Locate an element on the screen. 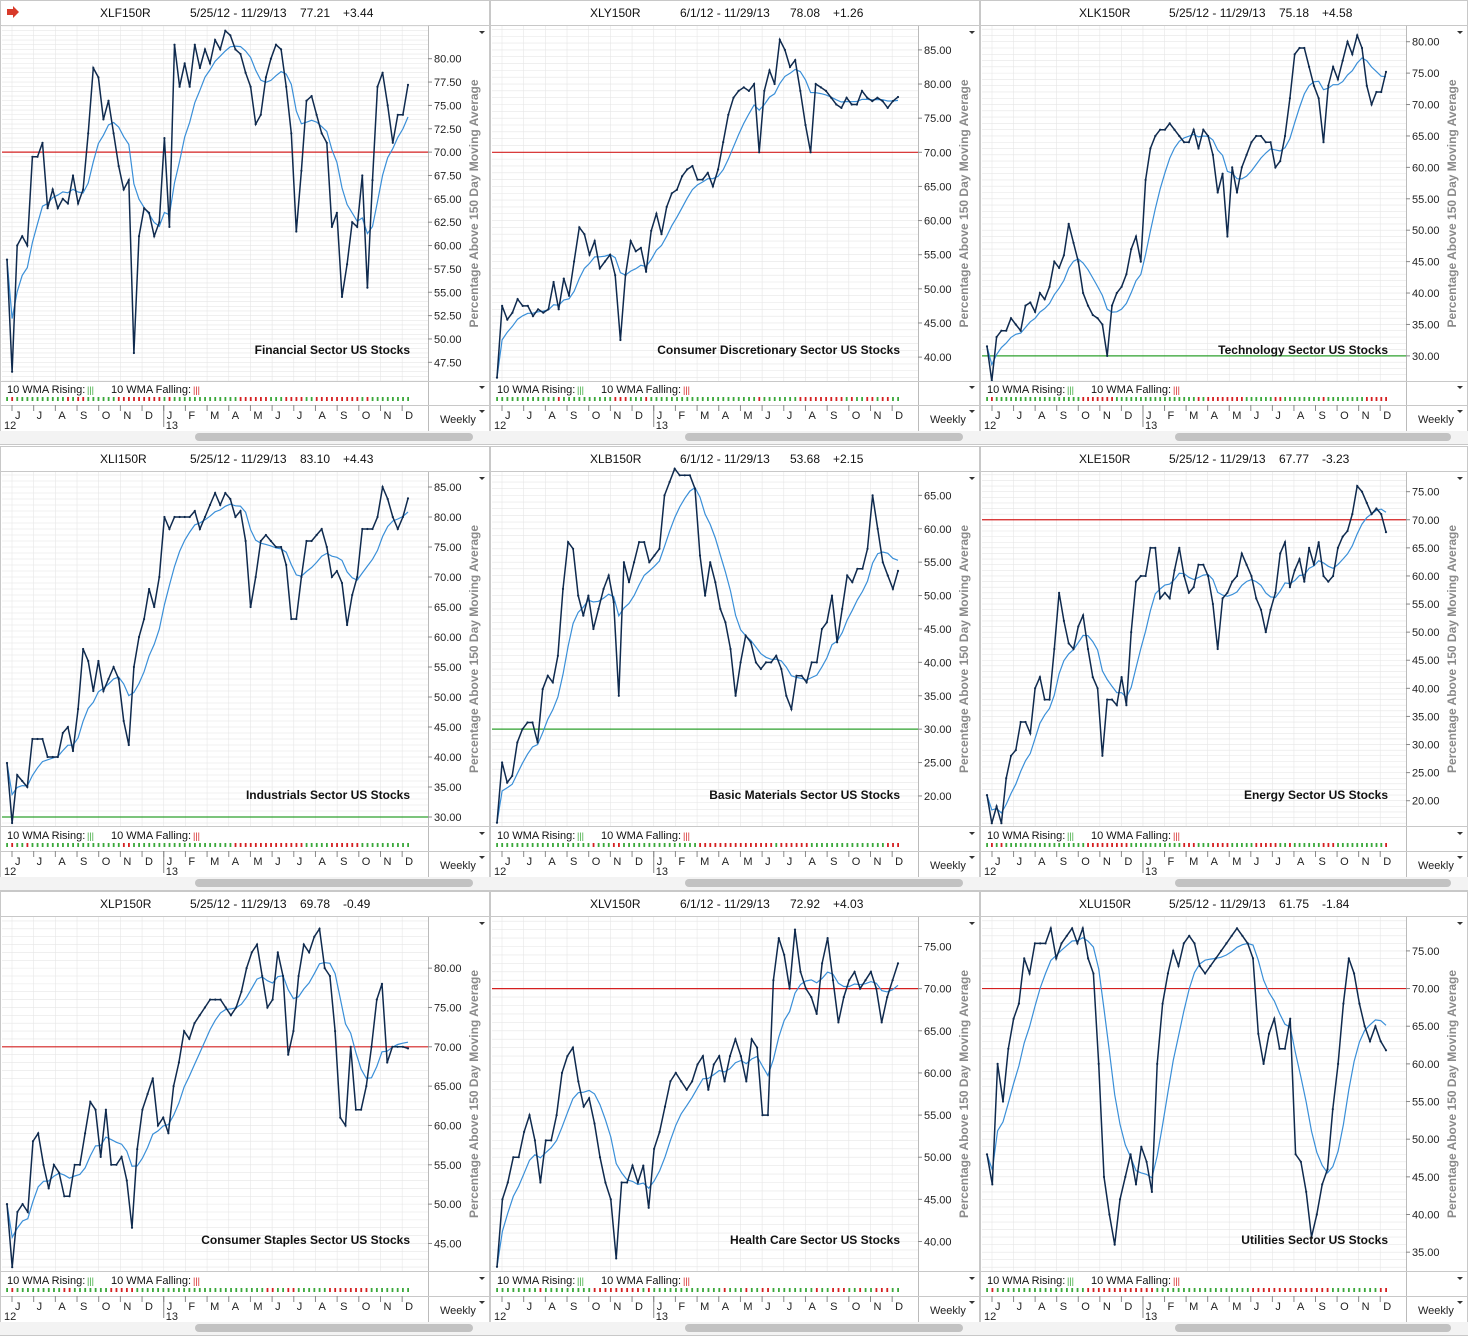  year-label: 12 is located at coordinates (990, 426).